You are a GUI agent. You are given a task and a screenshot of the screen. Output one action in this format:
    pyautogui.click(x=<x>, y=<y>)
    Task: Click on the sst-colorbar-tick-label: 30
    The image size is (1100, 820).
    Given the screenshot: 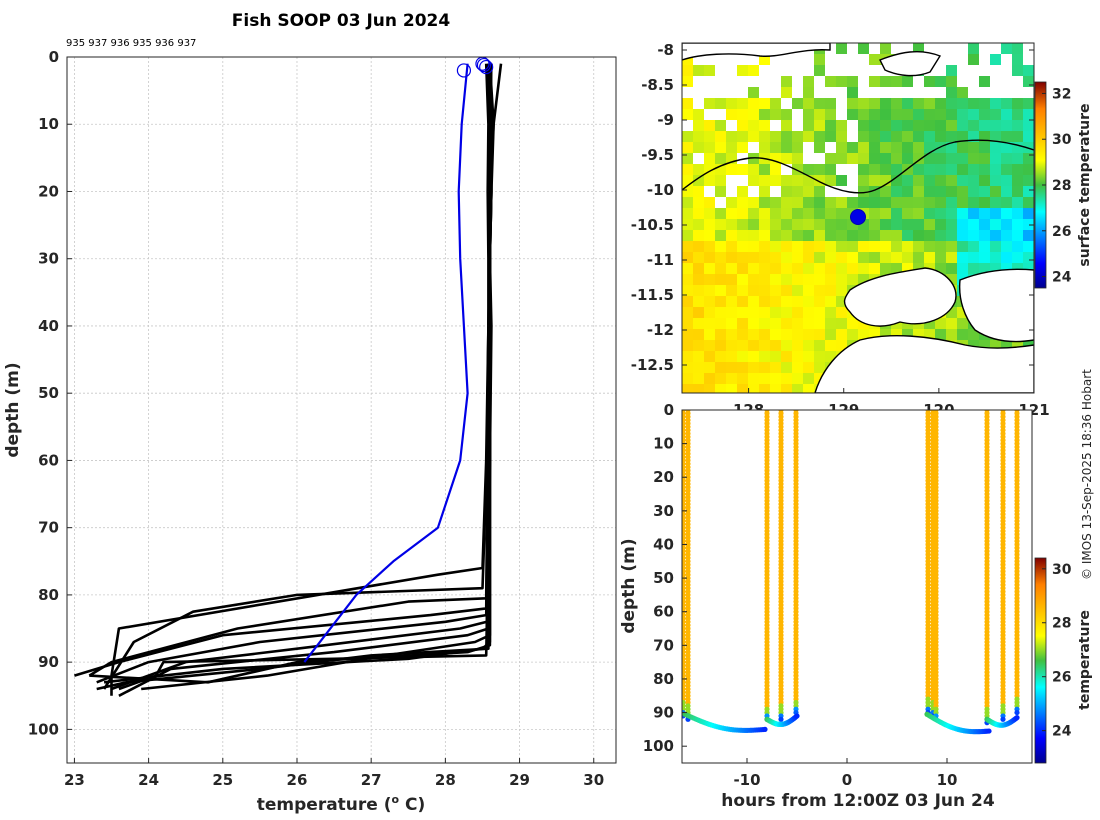 What is the action you would take?
    pyautogui.click(x=1062, y=140)
    